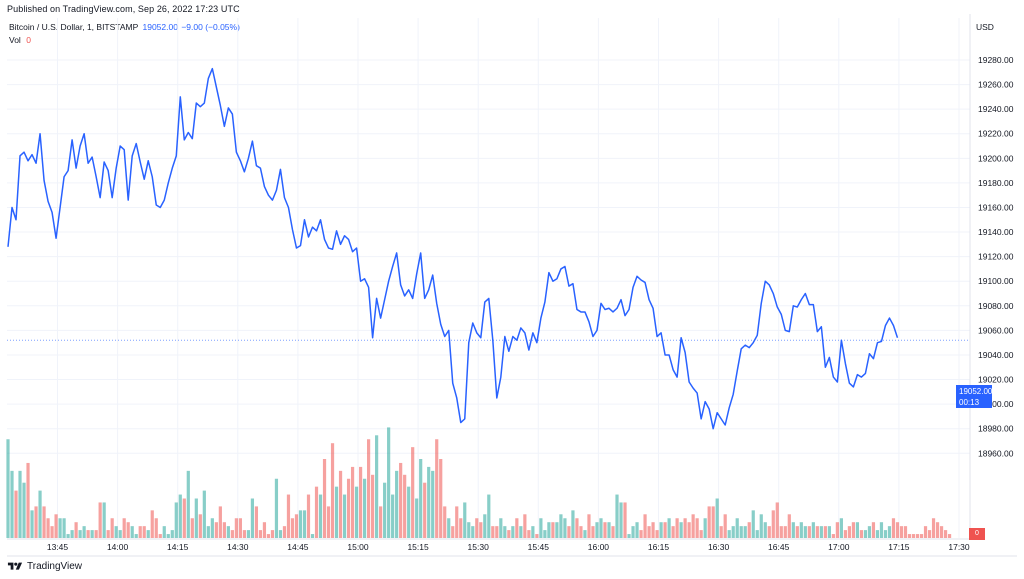 This screenshot has height=579, width=1024. Describe the element at coordinates (44, 566) in the screenshot. I see `tradingview-logo: TradingView` at that location.